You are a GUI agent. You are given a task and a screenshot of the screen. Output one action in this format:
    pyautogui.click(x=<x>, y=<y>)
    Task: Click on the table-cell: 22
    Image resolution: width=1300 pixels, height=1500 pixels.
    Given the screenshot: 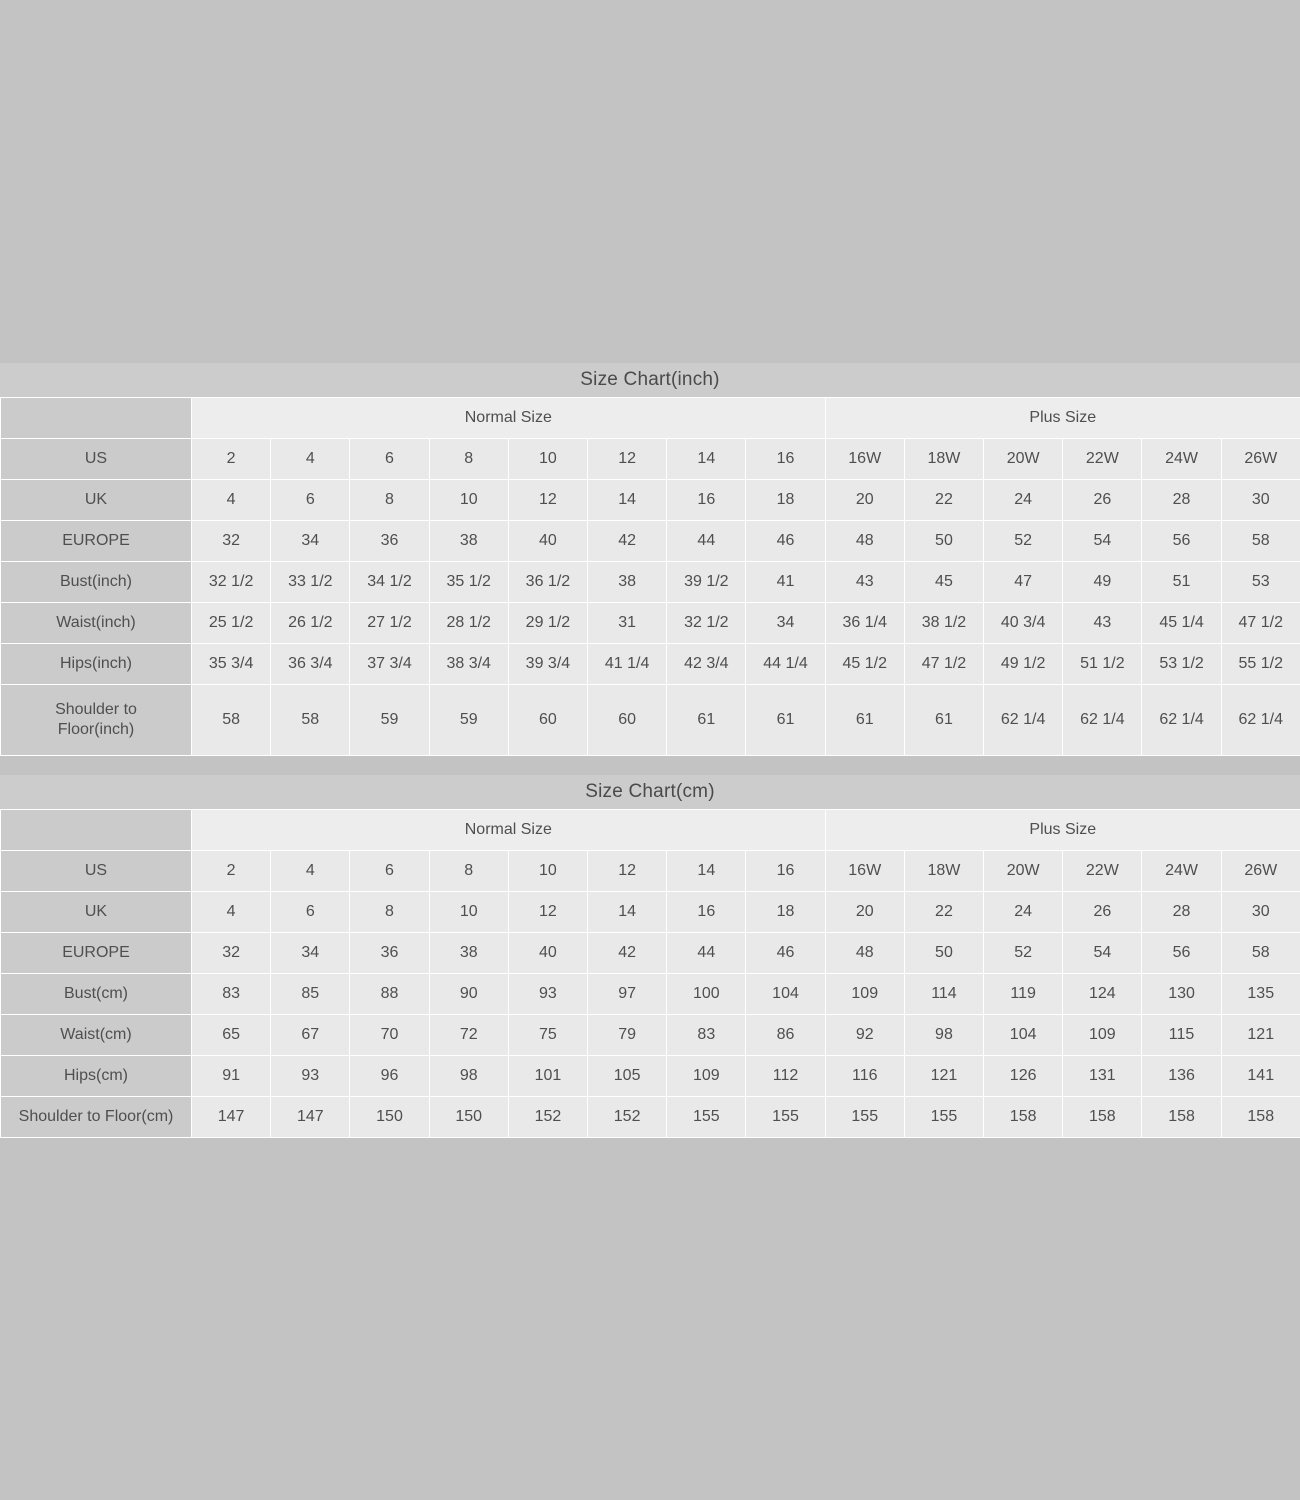 What is the action you would take?
    pyautogui.click(x=944, y=500)
    